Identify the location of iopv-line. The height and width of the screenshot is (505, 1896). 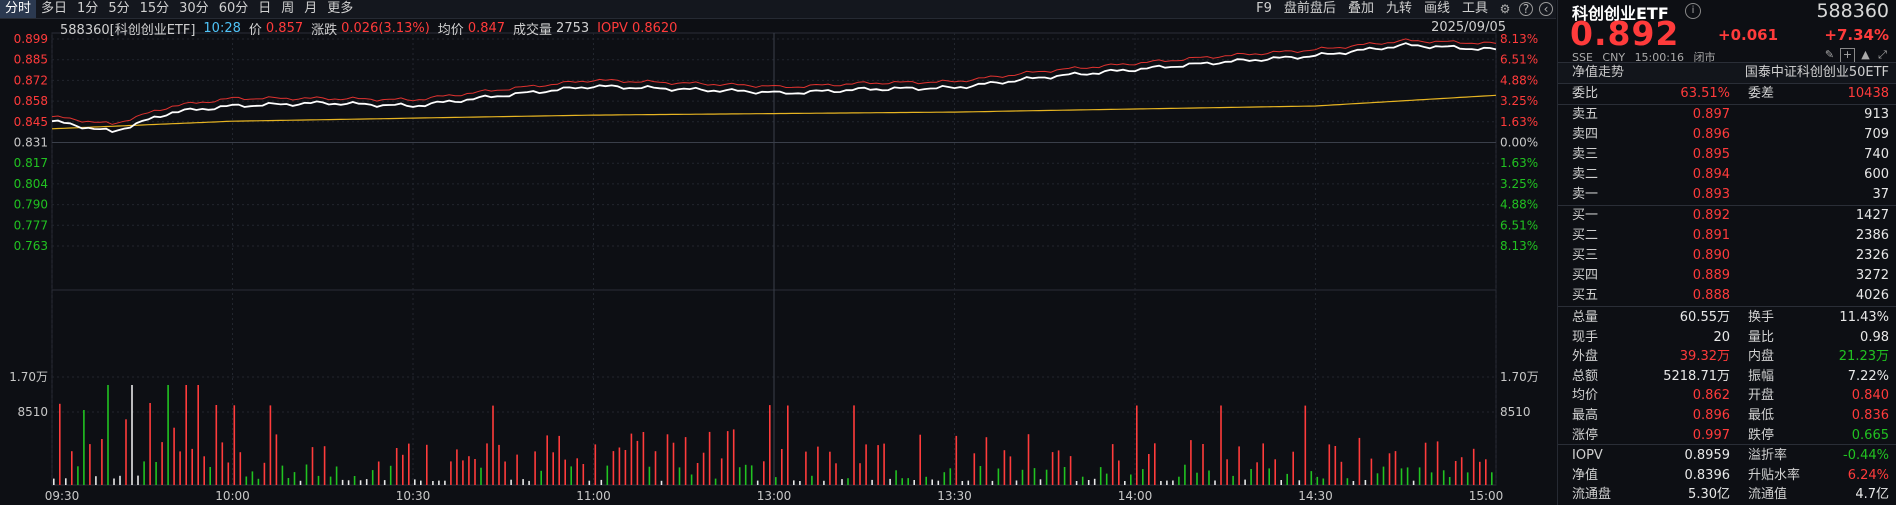
(774, 81).